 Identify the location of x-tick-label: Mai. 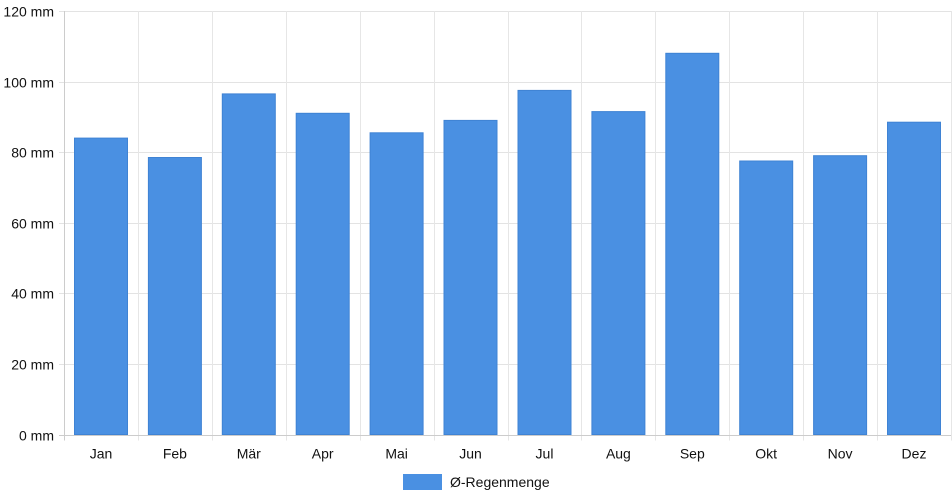
(396, 454).